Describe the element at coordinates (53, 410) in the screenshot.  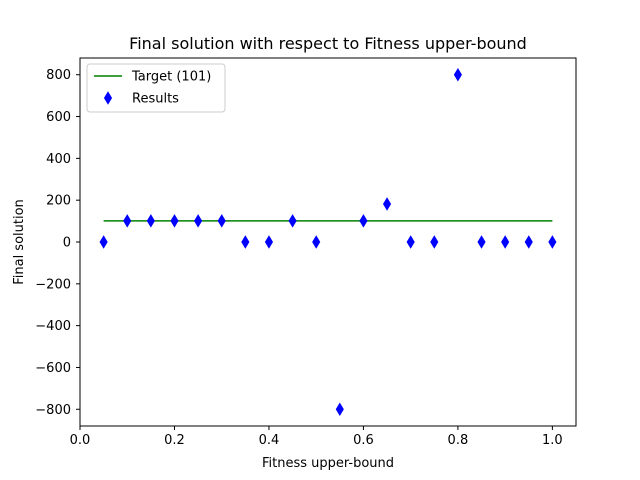
I see `y-tick-label: −800` at that location.